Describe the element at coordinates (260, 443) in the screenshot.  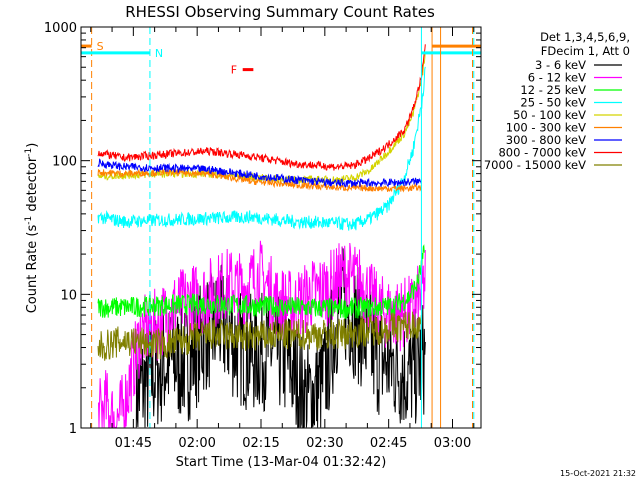
I see `x-tick-label: 02:15` at that location.